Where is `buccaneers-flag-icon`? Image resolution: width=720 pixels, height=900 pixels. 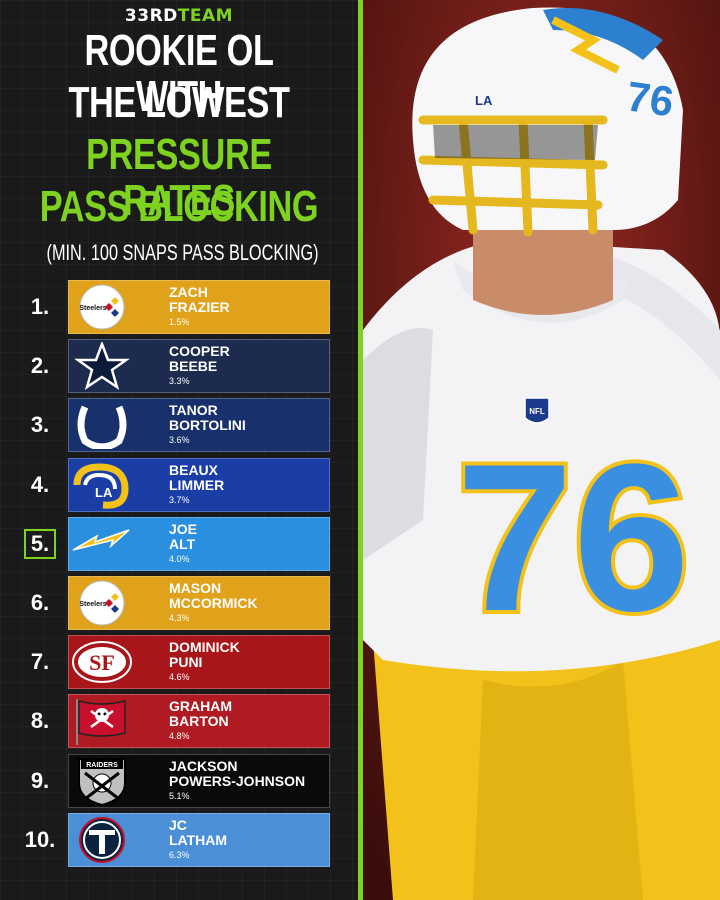 buccaneers-flag-icon is located at coordinates (102, 721).